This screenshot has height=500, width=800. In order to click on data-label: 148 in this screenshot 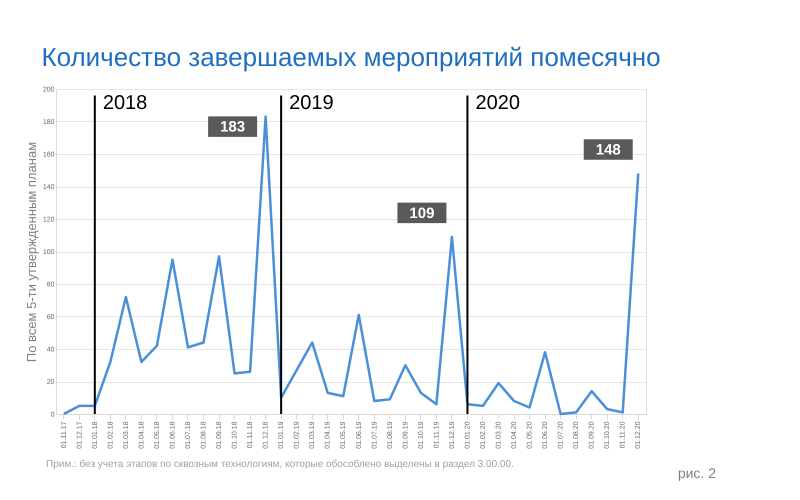, I will do `click(608, 150)`.